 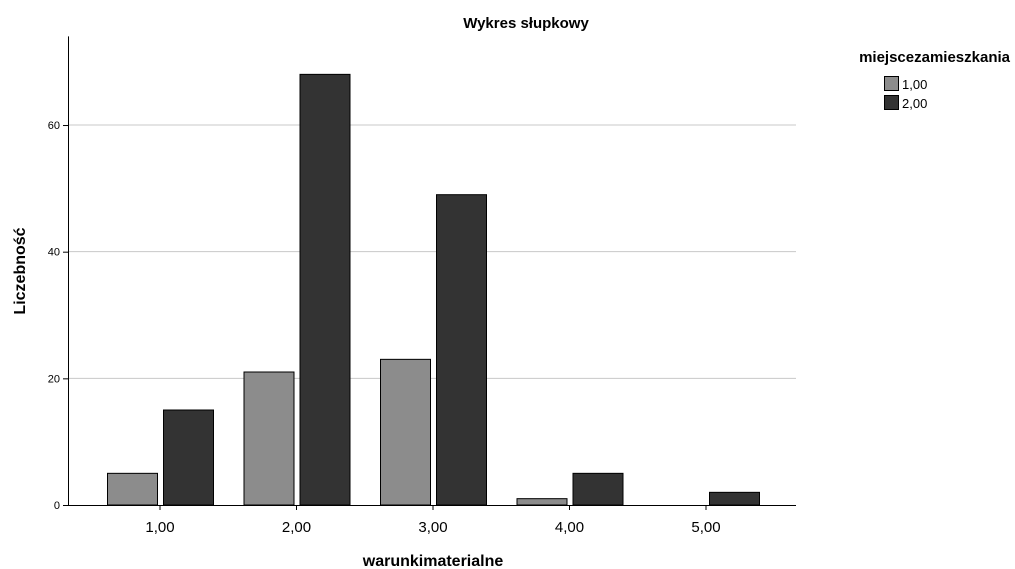 What do you see at coordinates (569, 527) in the screenshot?
I see `x-tick-label: 4,00` at bounding box center [569, 527].